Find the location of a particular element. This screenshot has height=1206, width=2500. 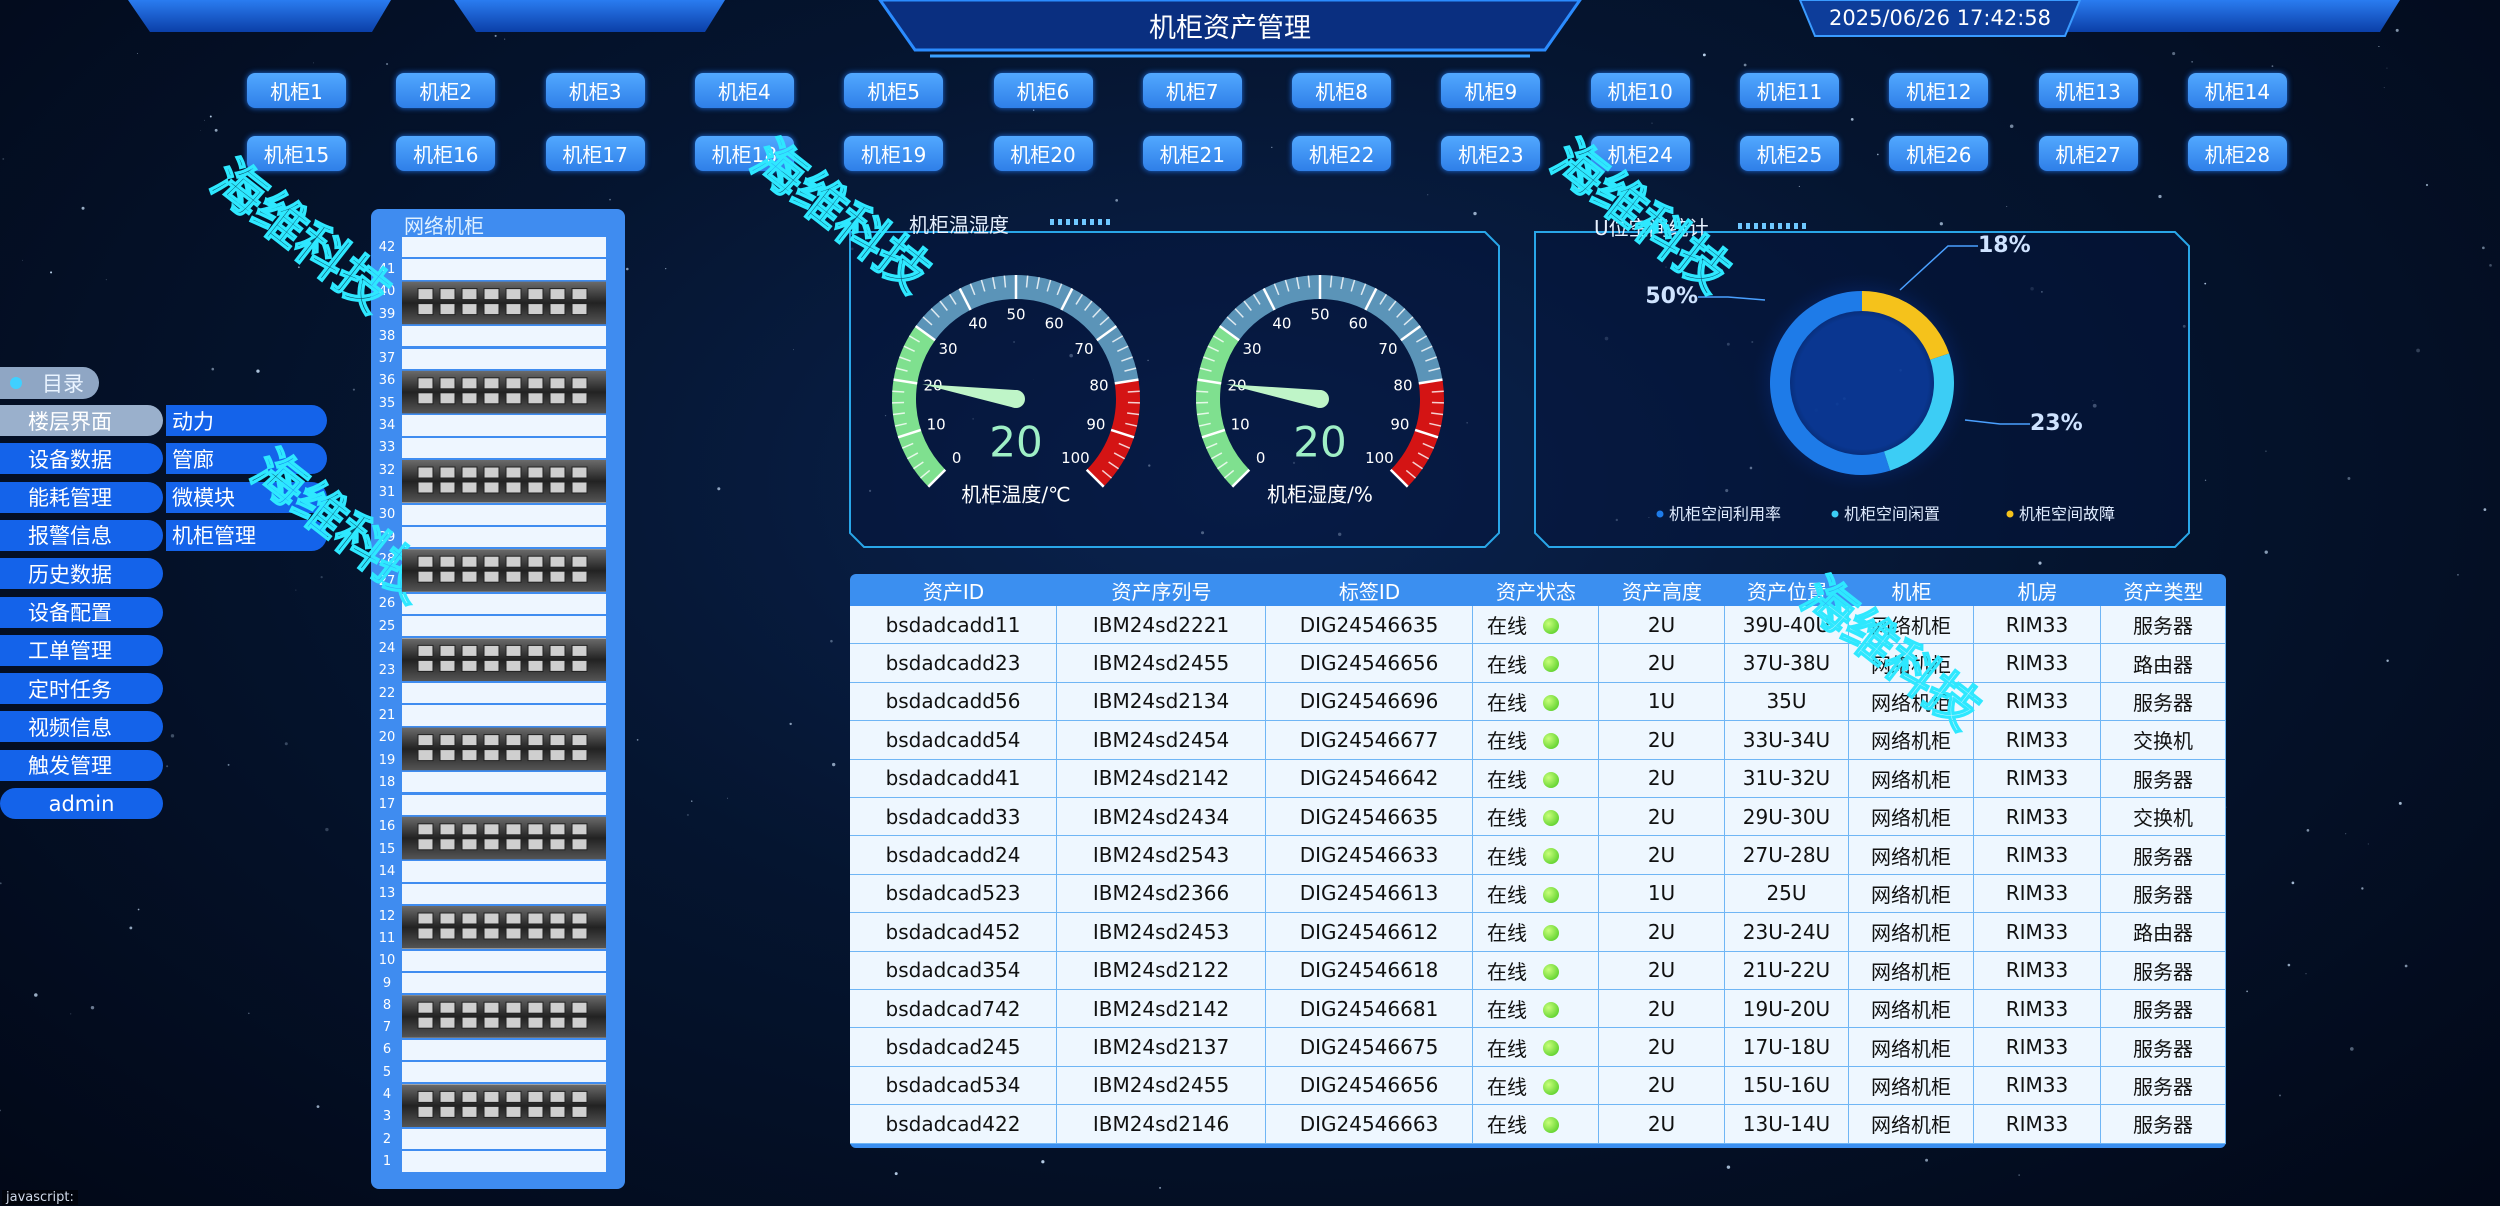

donut-label: 23% is located at coordinates (2056, 423).